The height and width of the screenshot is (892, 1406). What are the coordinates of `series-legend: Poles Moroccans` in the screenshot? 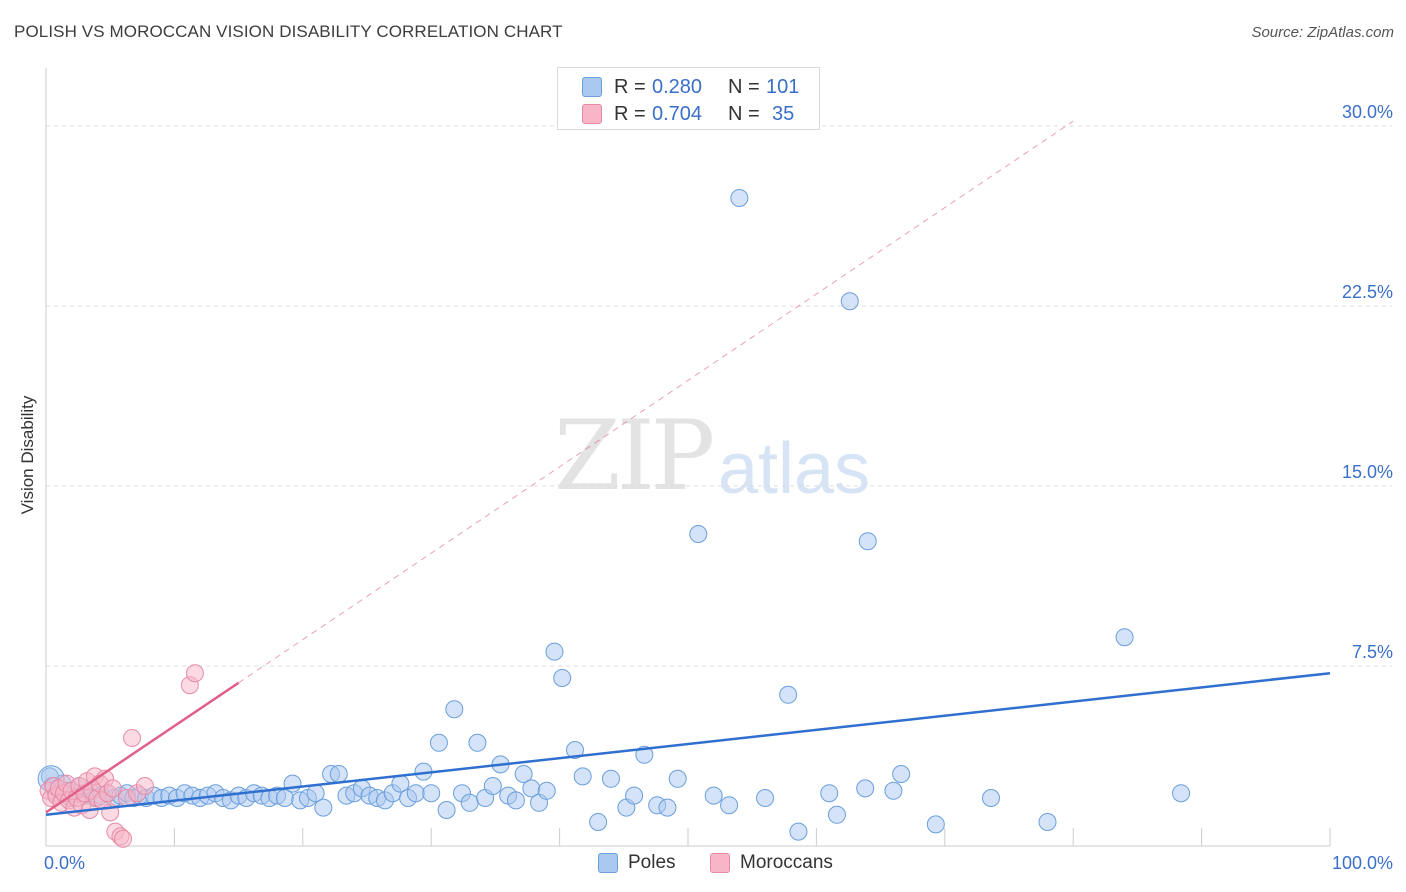 It's located at (703, 864).